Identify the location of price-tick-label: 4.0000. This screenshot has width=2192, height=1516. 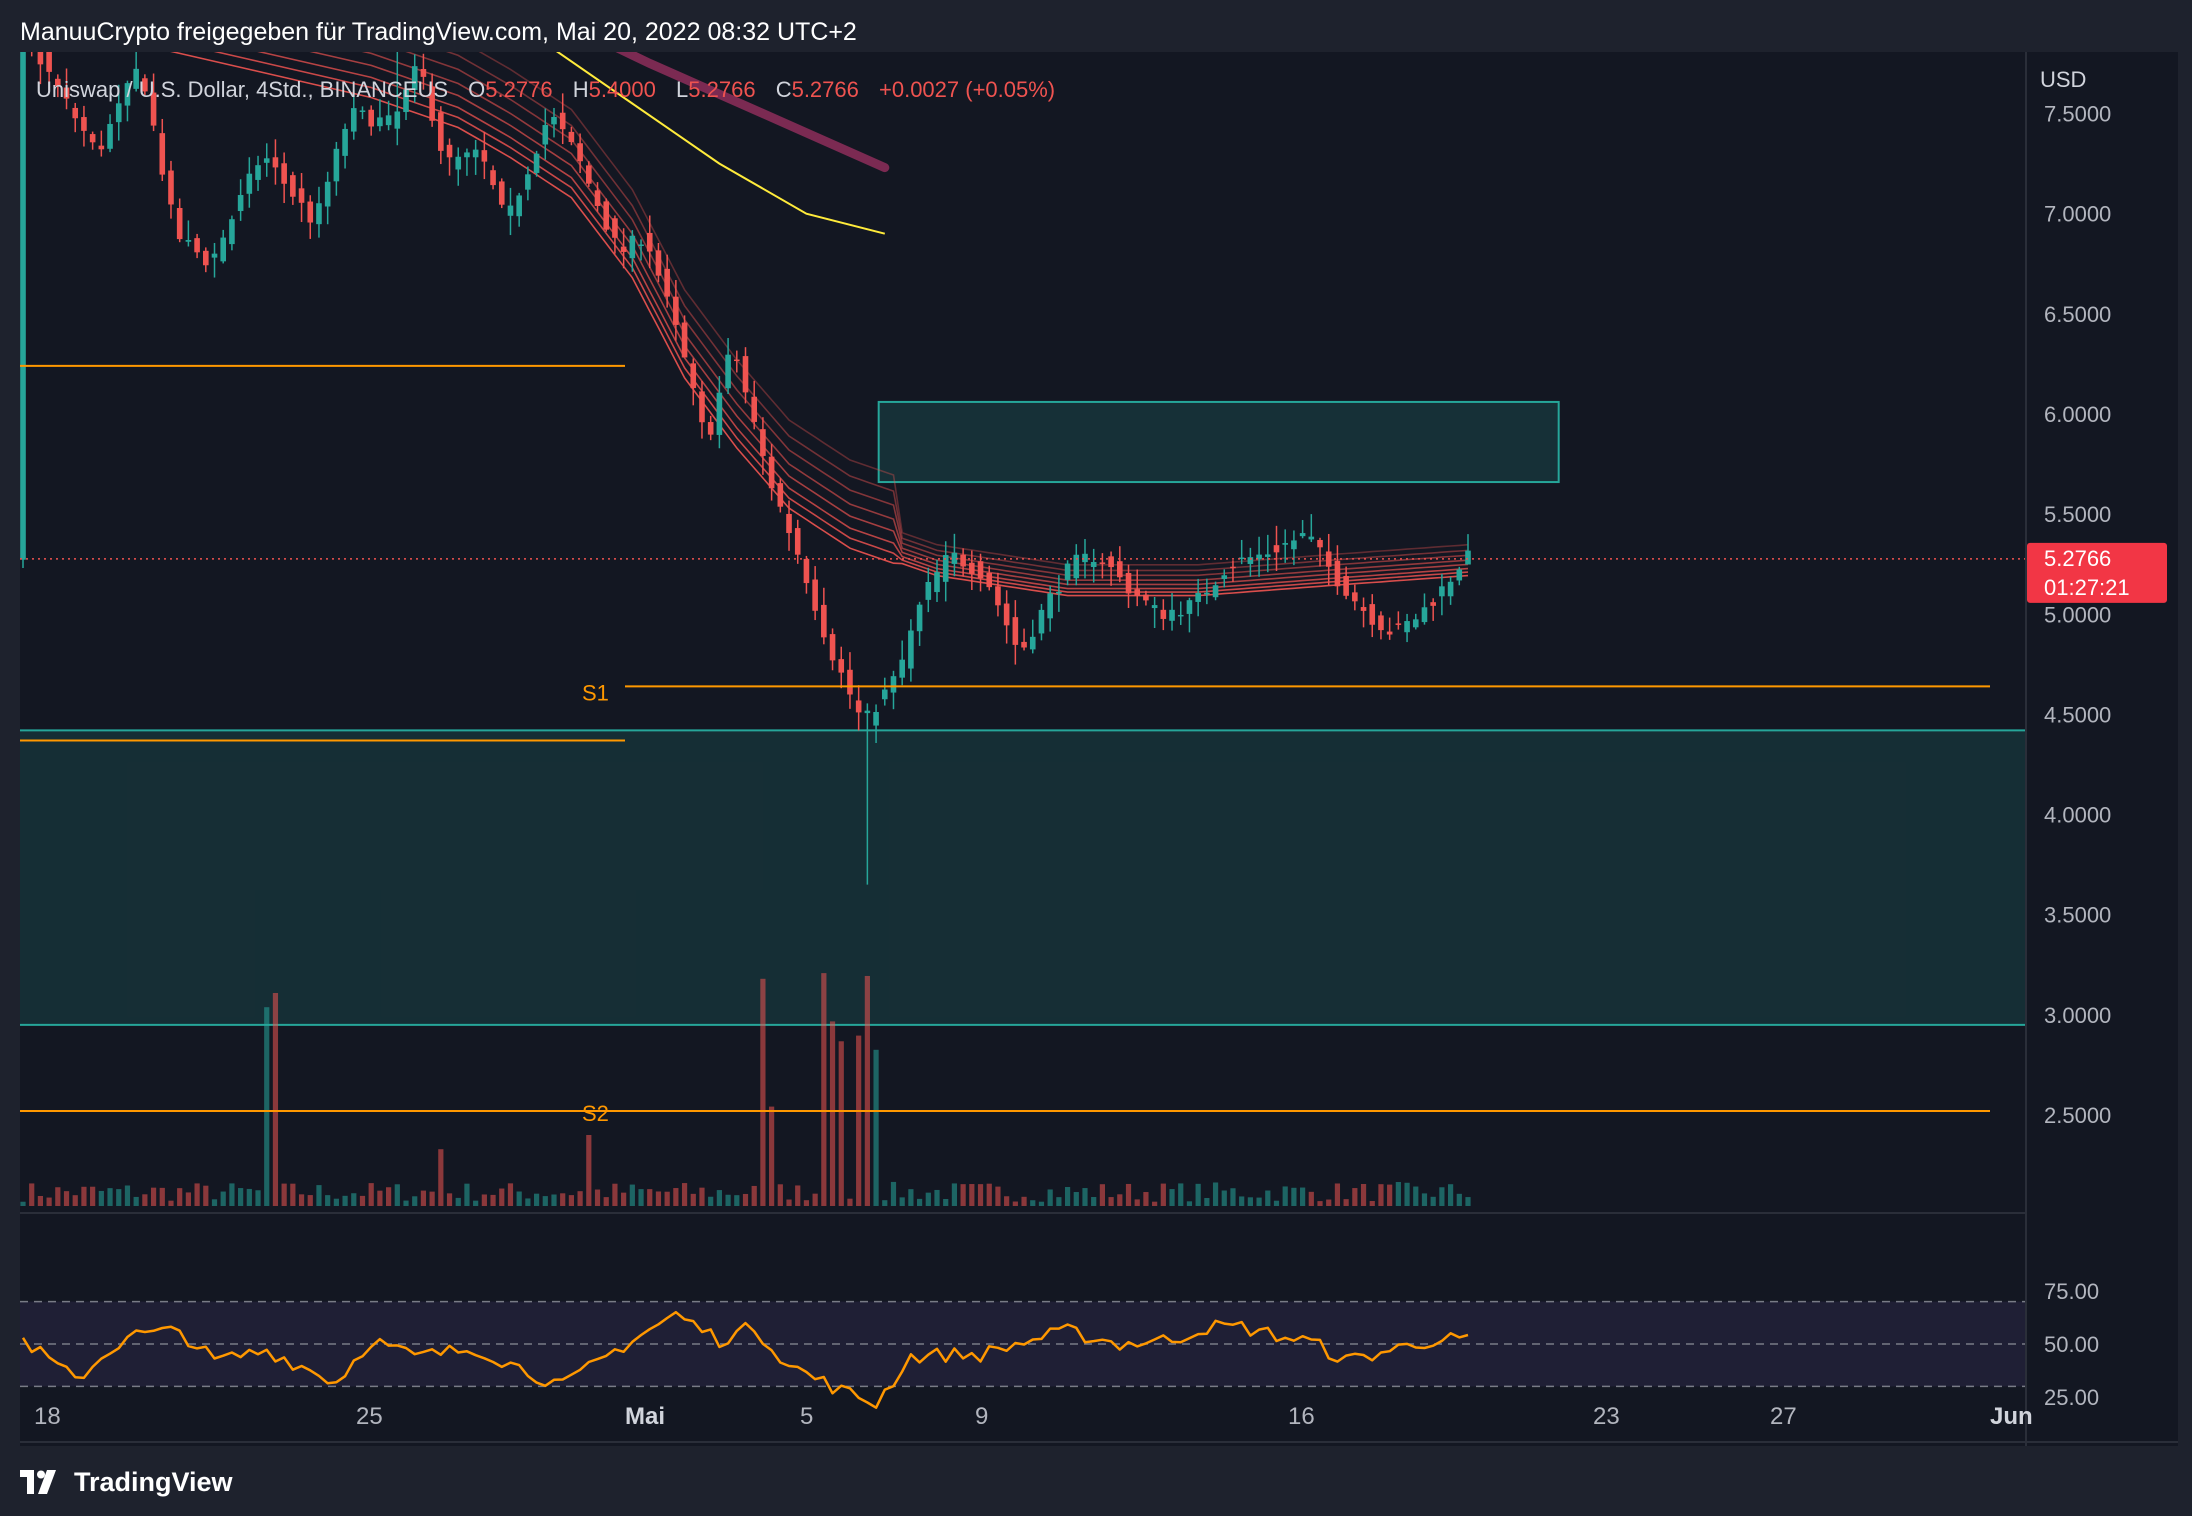
(2077, 815).